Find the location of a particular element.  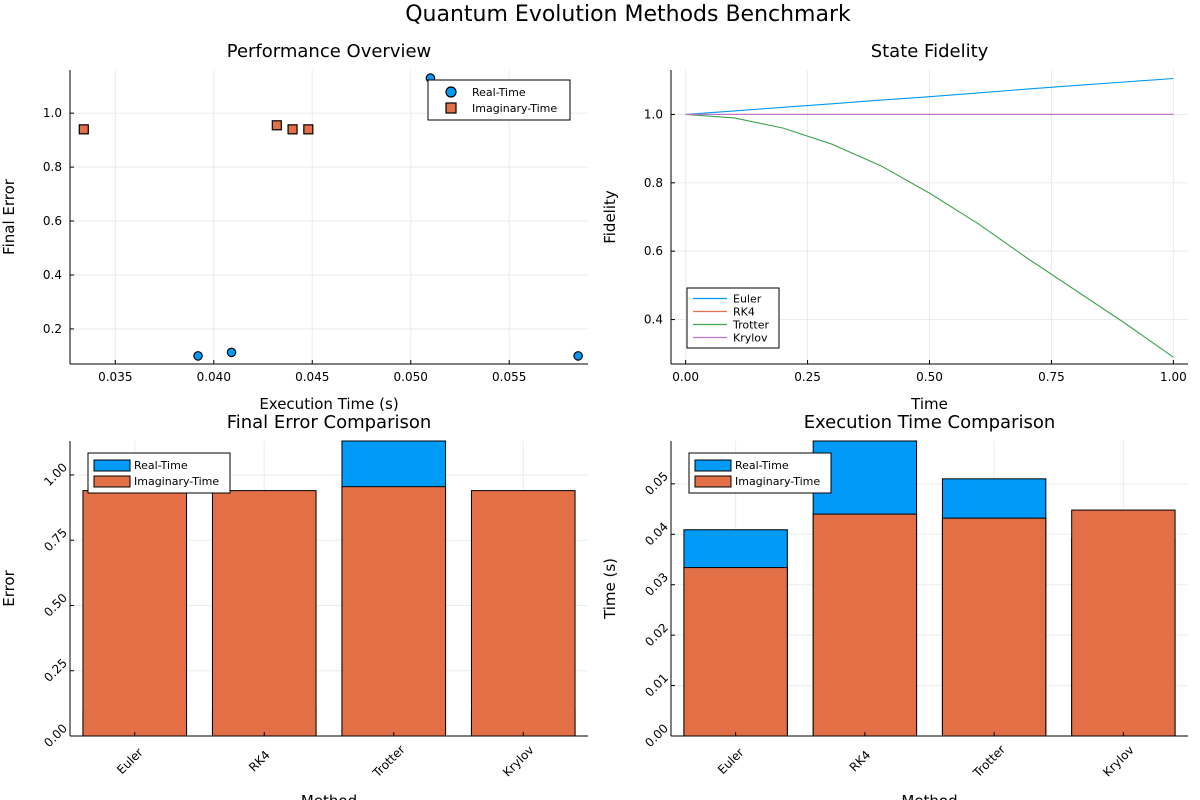

y-tick-label: 0.01 is located at coordinates (656, 685).